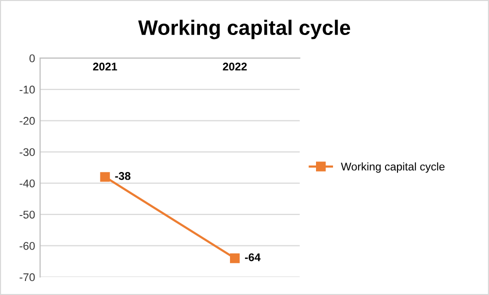  What do you see at coordinates (253, 257) in the screenshot?
I see `data-label: -64` at bounding box center [253, 257].